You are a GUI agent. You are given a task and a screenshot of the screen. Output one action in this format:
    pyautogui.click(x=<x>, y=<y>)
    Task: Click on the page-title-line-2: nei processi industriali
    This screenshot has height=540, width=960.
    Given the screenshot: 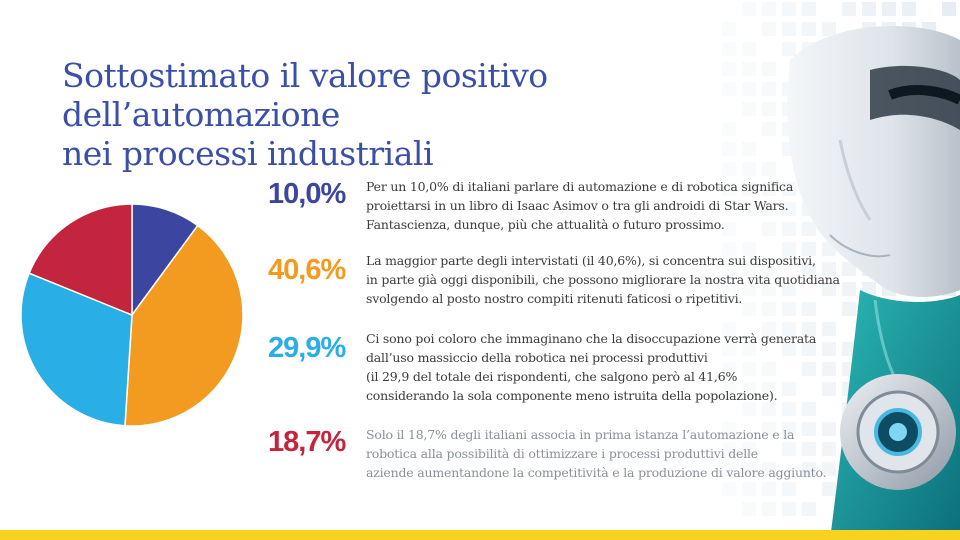 What is the action you would take?
    pyautogui.click(x=248, y=153)
    